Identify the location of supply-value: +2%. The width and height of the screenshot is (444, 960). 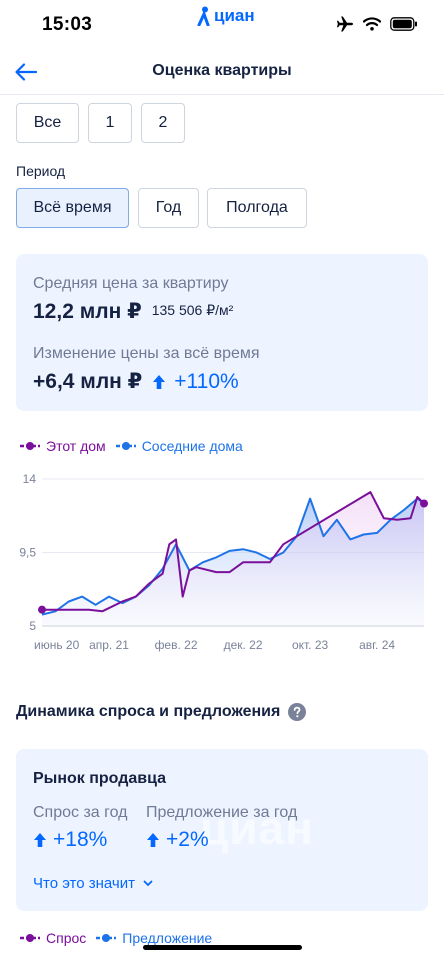
(187, 839).